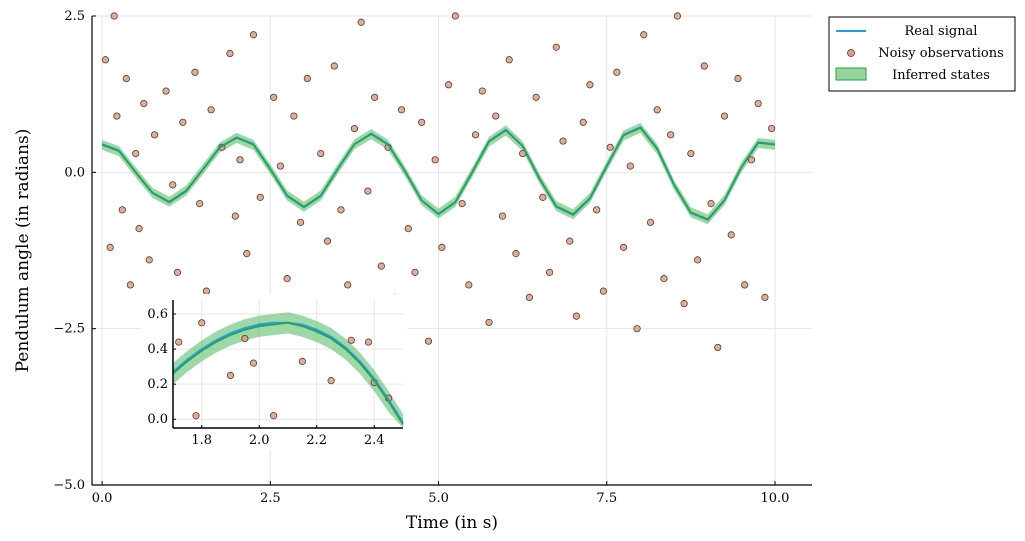 The image size is (1025, 541). I want to click on legend-real-signal-label: Real signal, so click(941, 31).